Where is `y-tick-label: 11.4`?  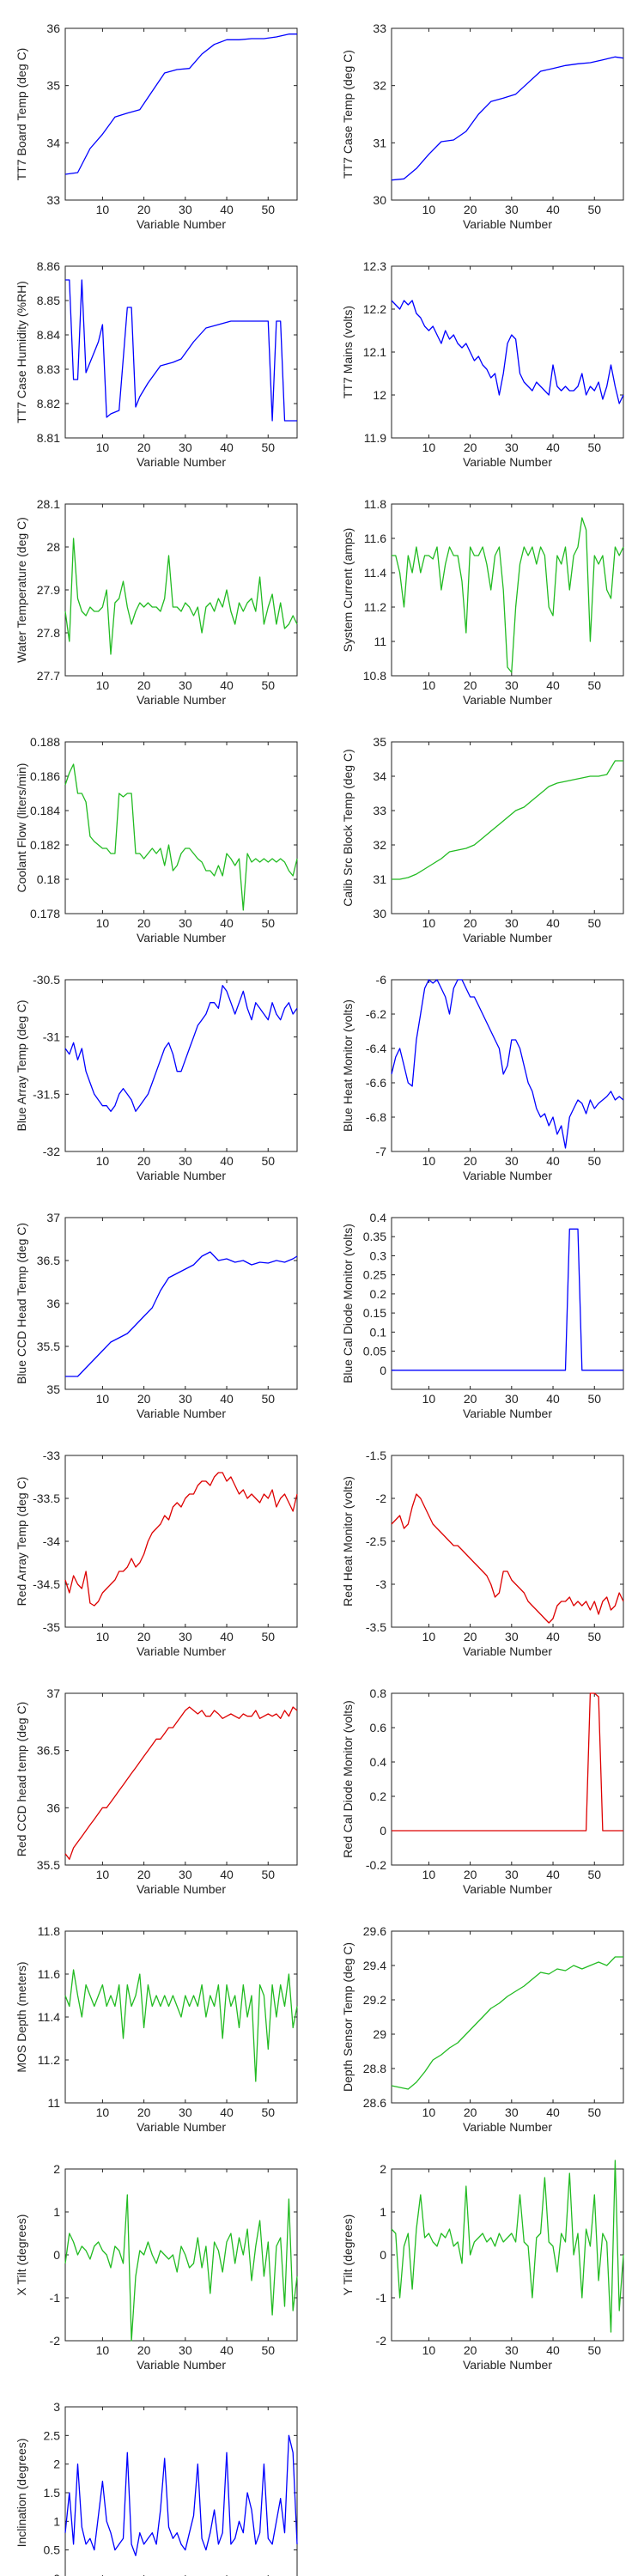
y-tick-label: 11.4 is located at coordinates (375, 573).